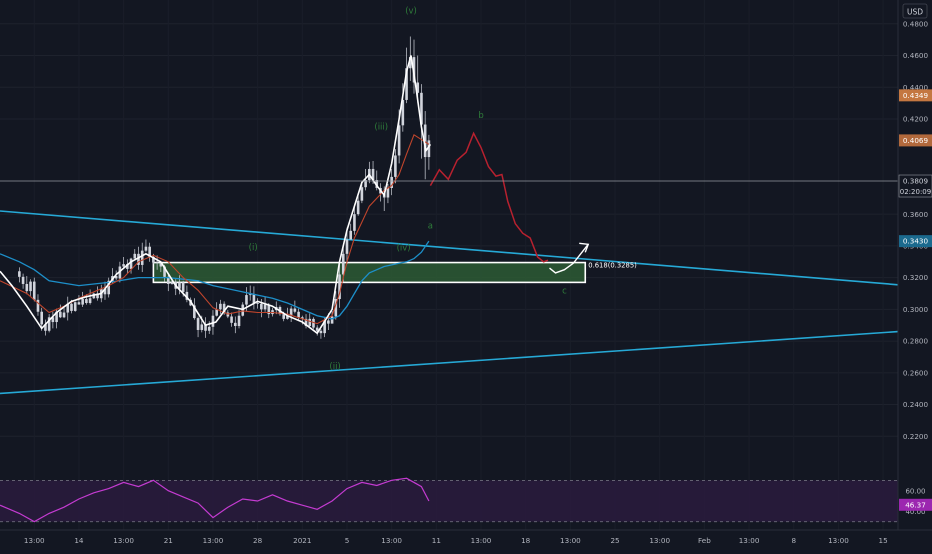  I want to click on time-tick: 18, so click(526, 540).